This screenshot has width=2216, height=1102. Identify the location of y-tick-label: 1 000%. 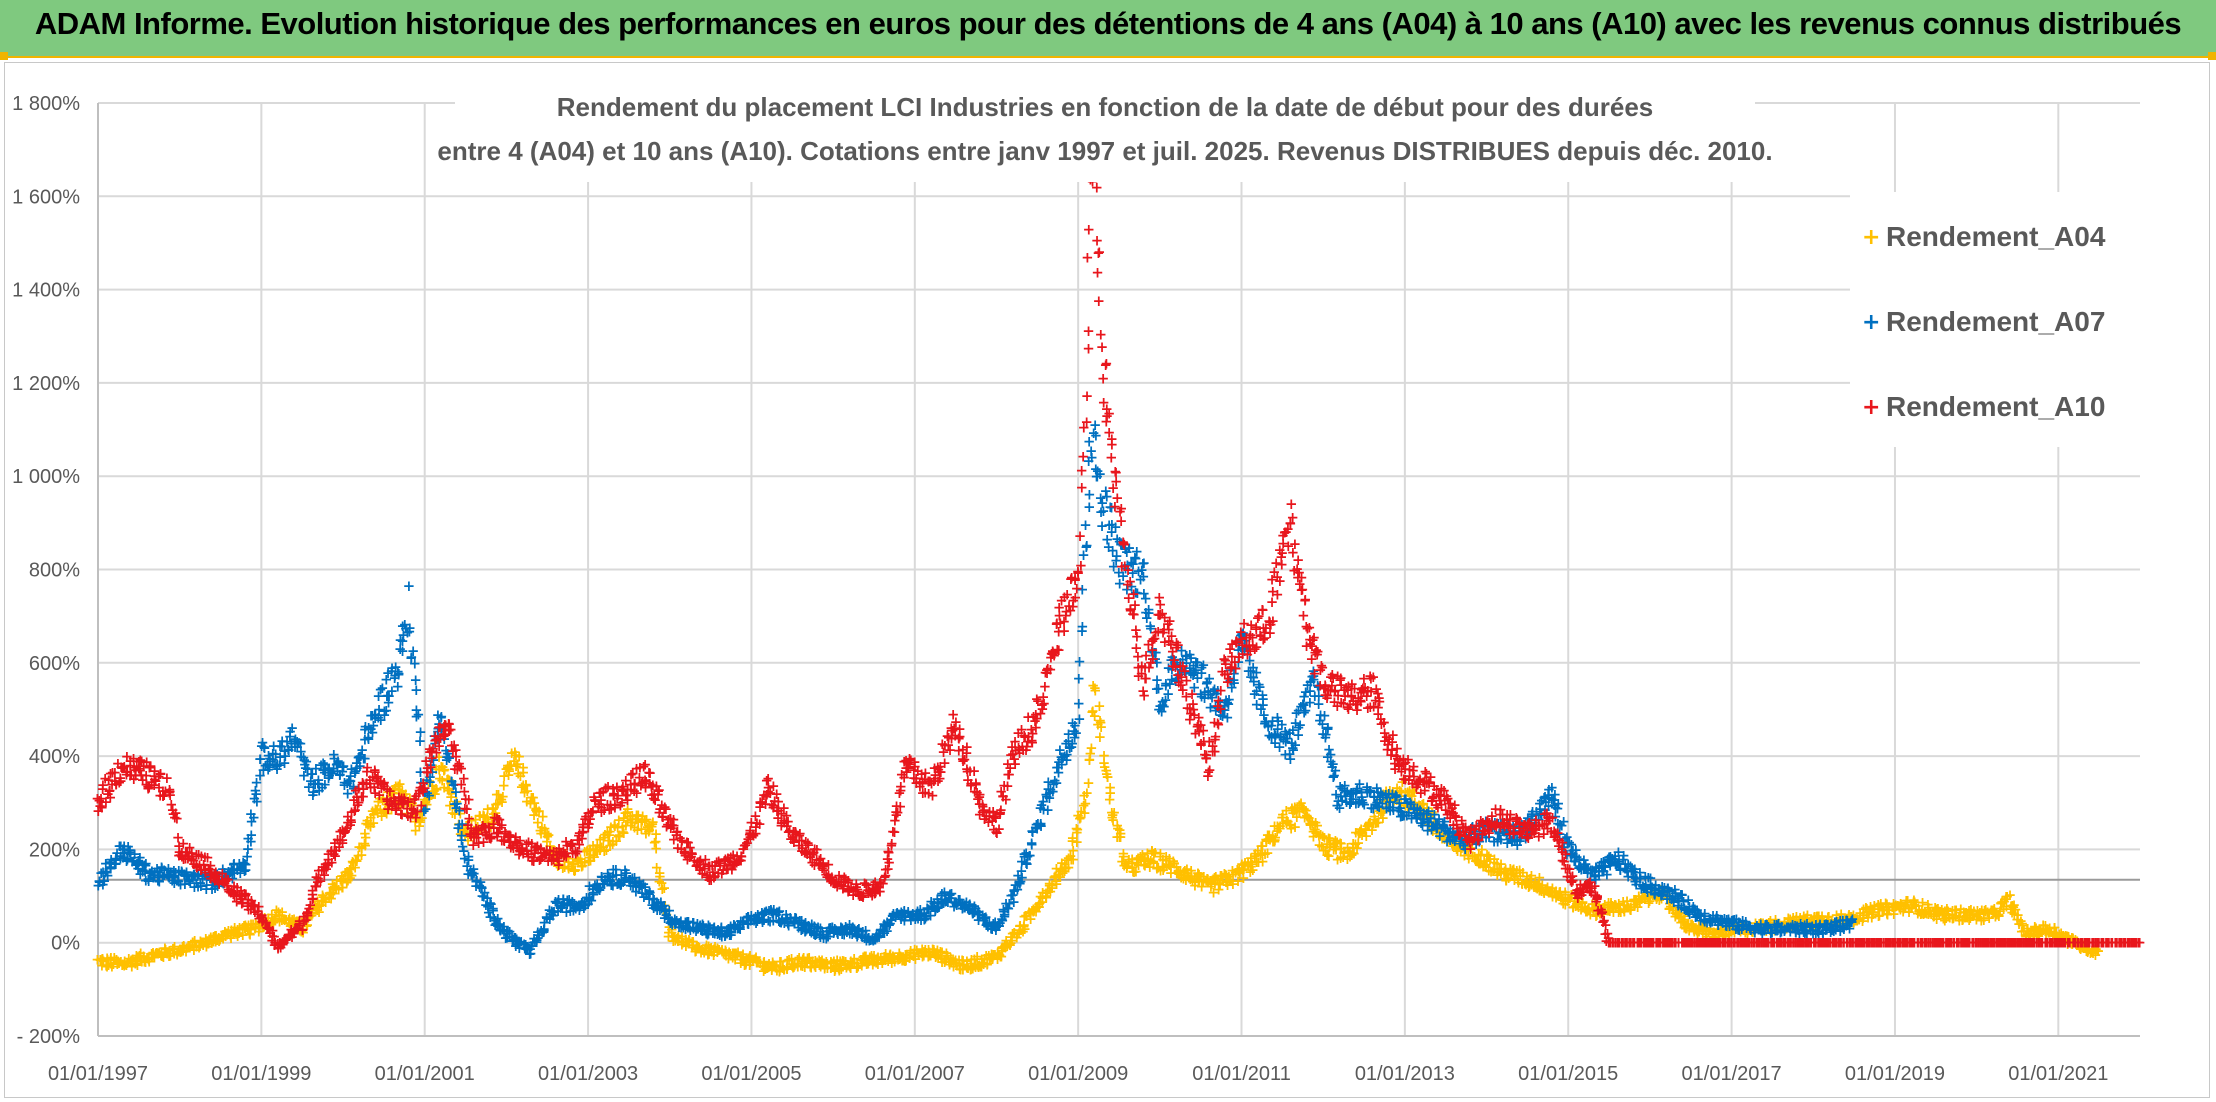
(46, 477).